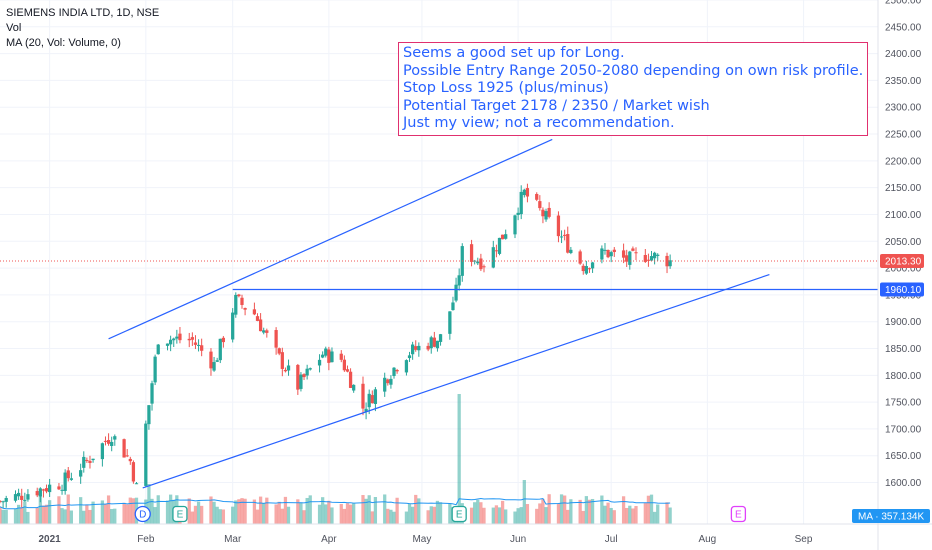 The image size is (932, 550). I want to click on earnings-marker, so click(738, 514).